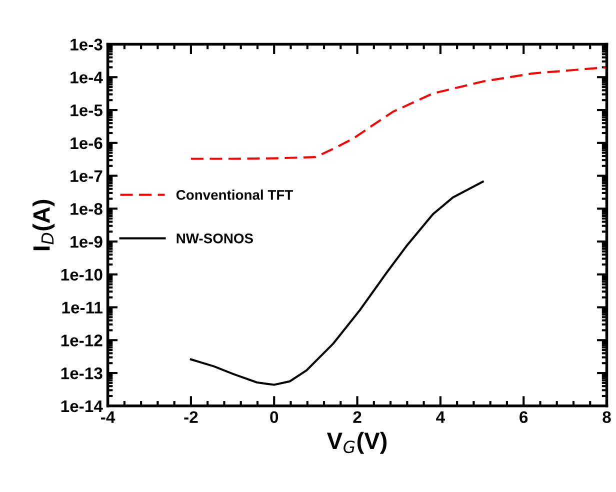  Describe the element at coordinates (440, 417) in the screenshot. I see `x-tick-label: 4` at that location.